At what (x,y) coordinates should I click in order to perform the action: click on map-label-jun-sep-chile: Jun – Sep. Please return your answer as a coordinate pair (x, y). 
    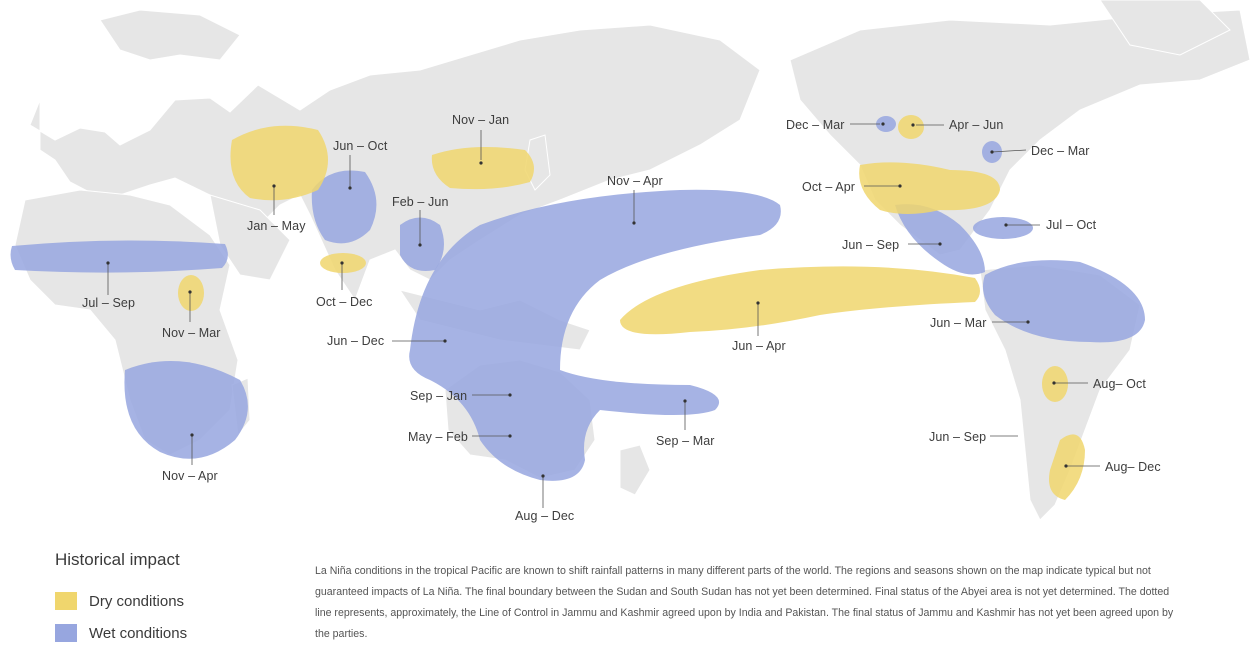
    Looking at the image, I should click on (958, 437).